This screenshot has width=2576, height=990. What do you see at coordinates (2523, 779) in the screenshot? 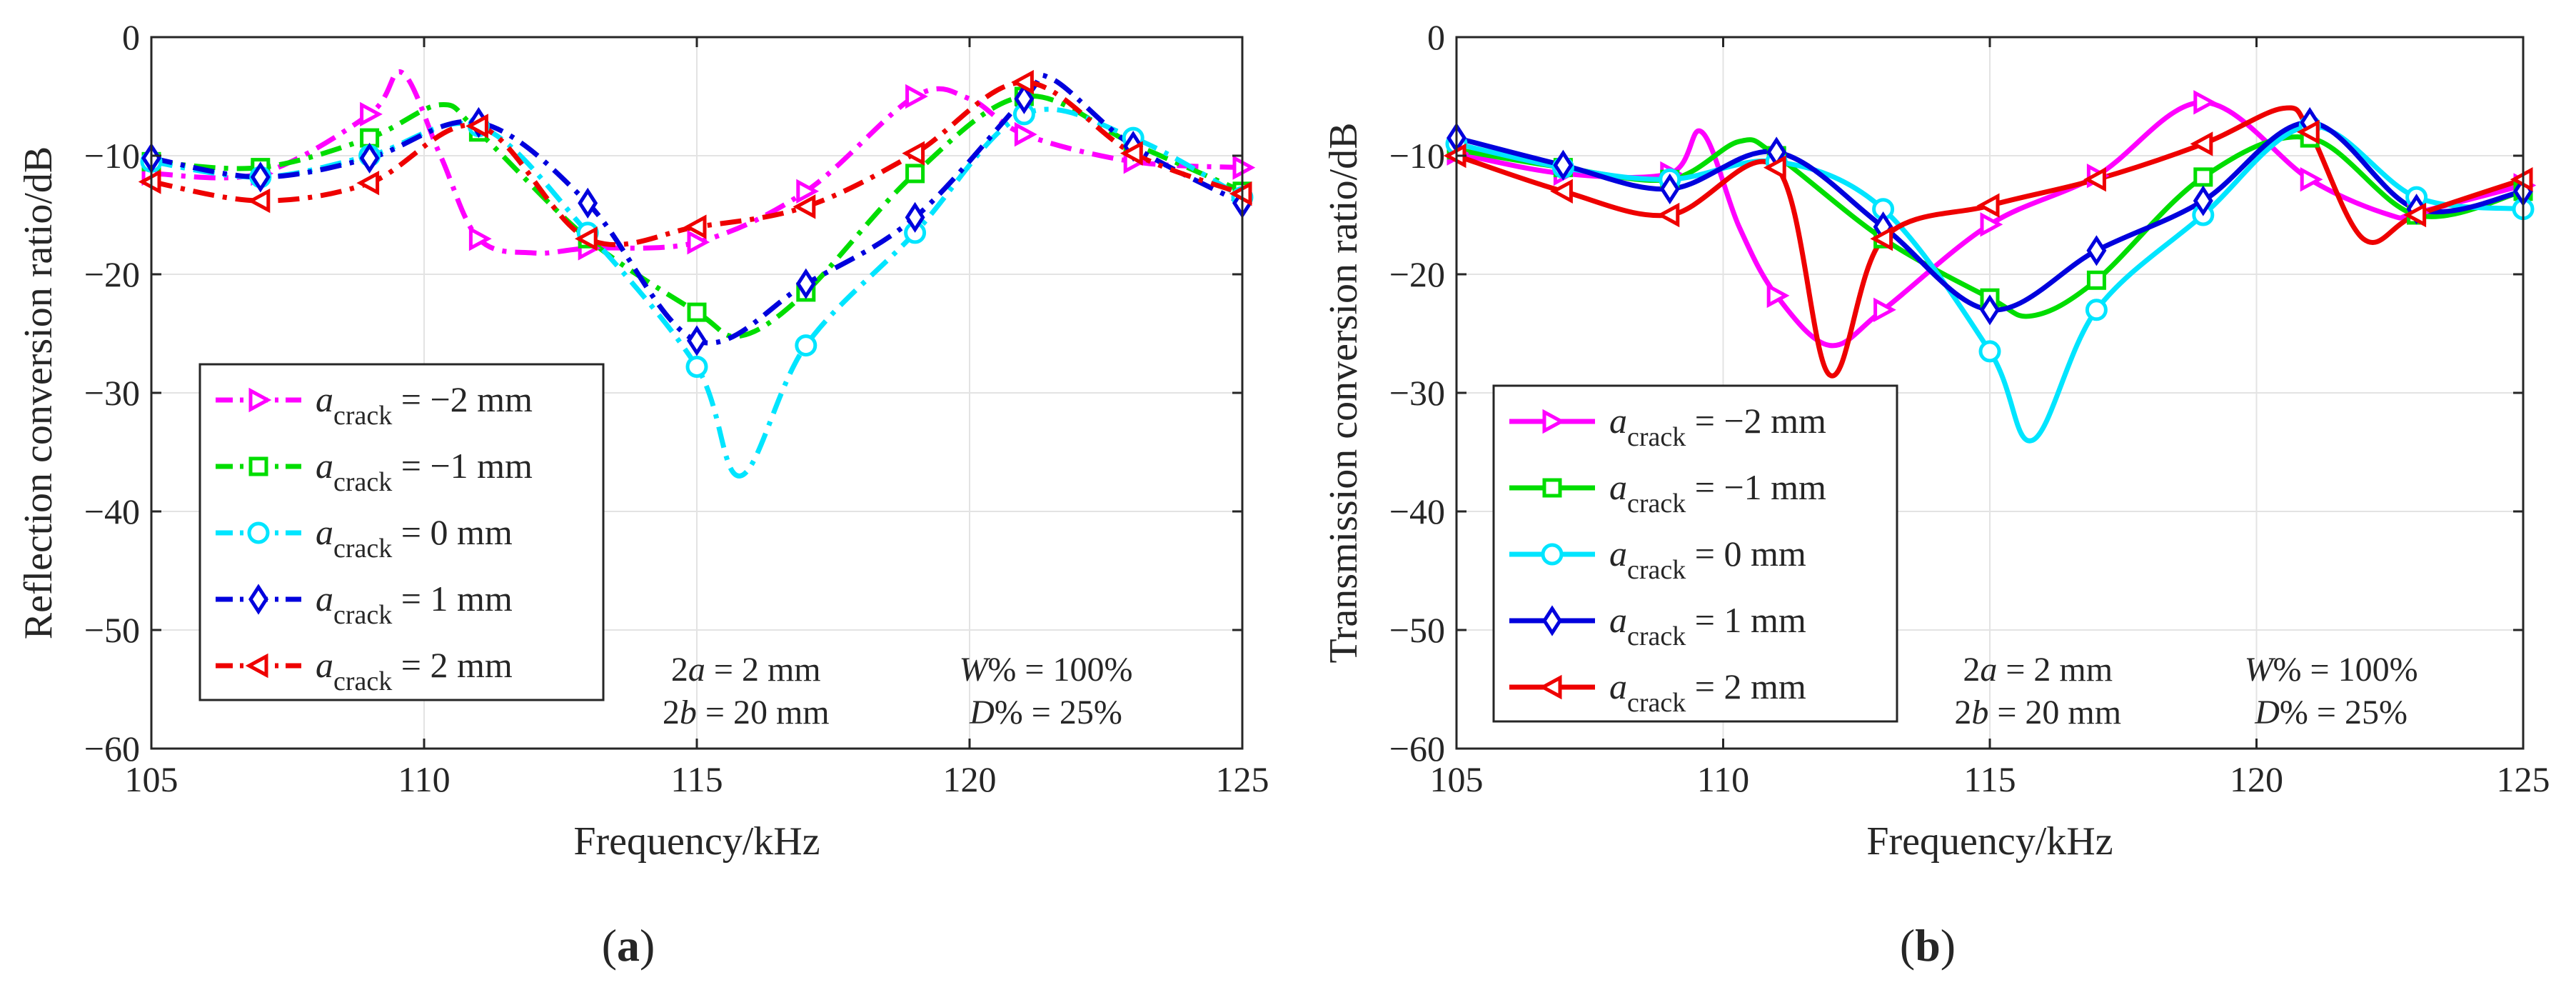
I see `x-tick-label: 125` at bounding box center [2523, 779].